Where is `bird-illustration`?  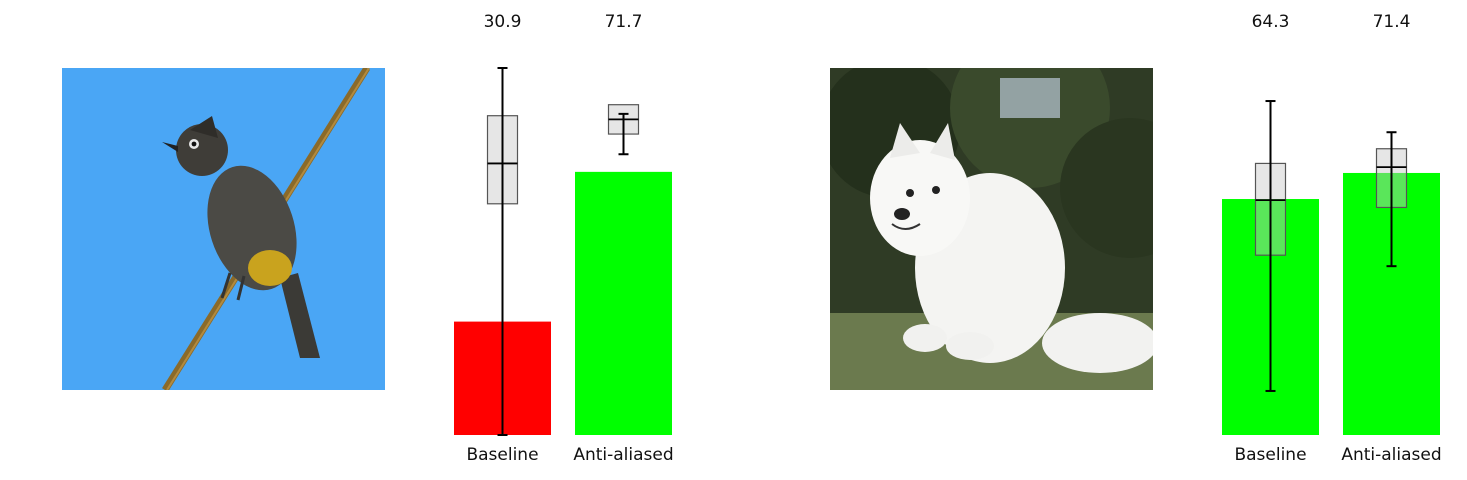 bird-illustration is located at coordinates (223, 229).